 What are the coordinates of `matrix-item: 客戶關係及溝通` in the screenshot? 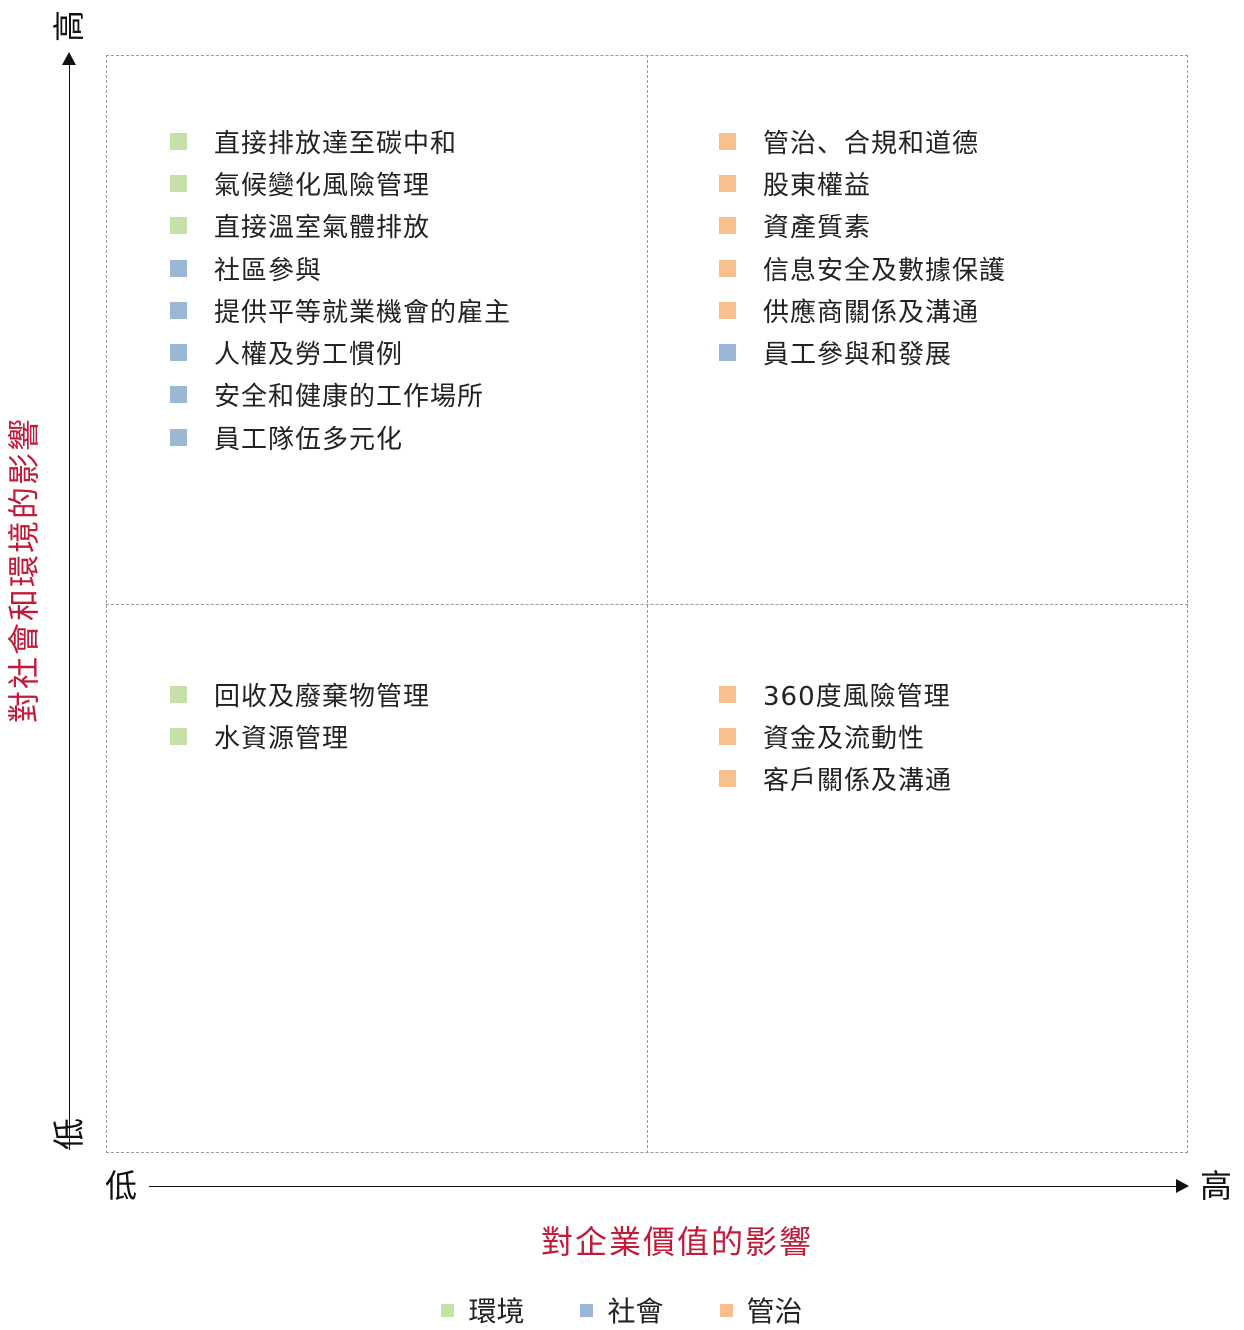 It's located at (835, 779).